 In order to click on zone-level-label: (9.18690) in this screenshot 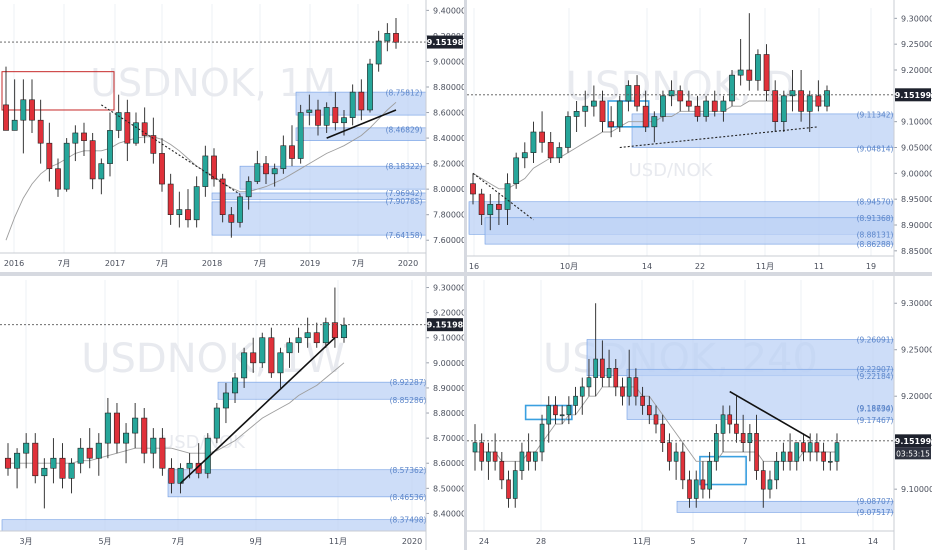, I will do `click(875, 408)`.